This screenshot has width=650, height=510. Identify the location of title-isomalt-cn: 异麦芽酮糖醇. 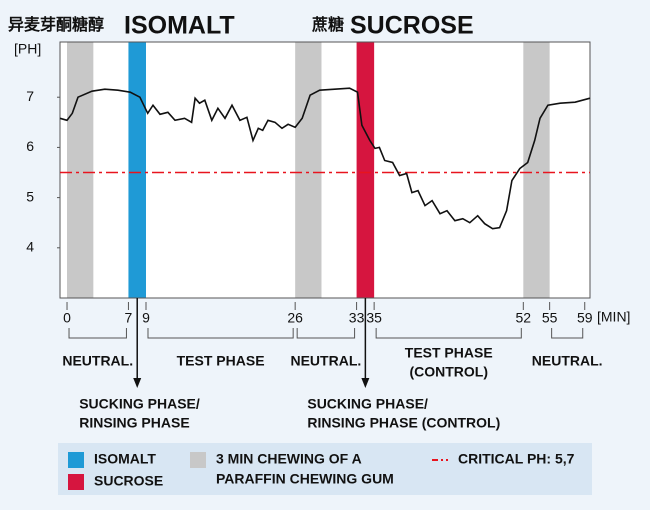
(56, 24).